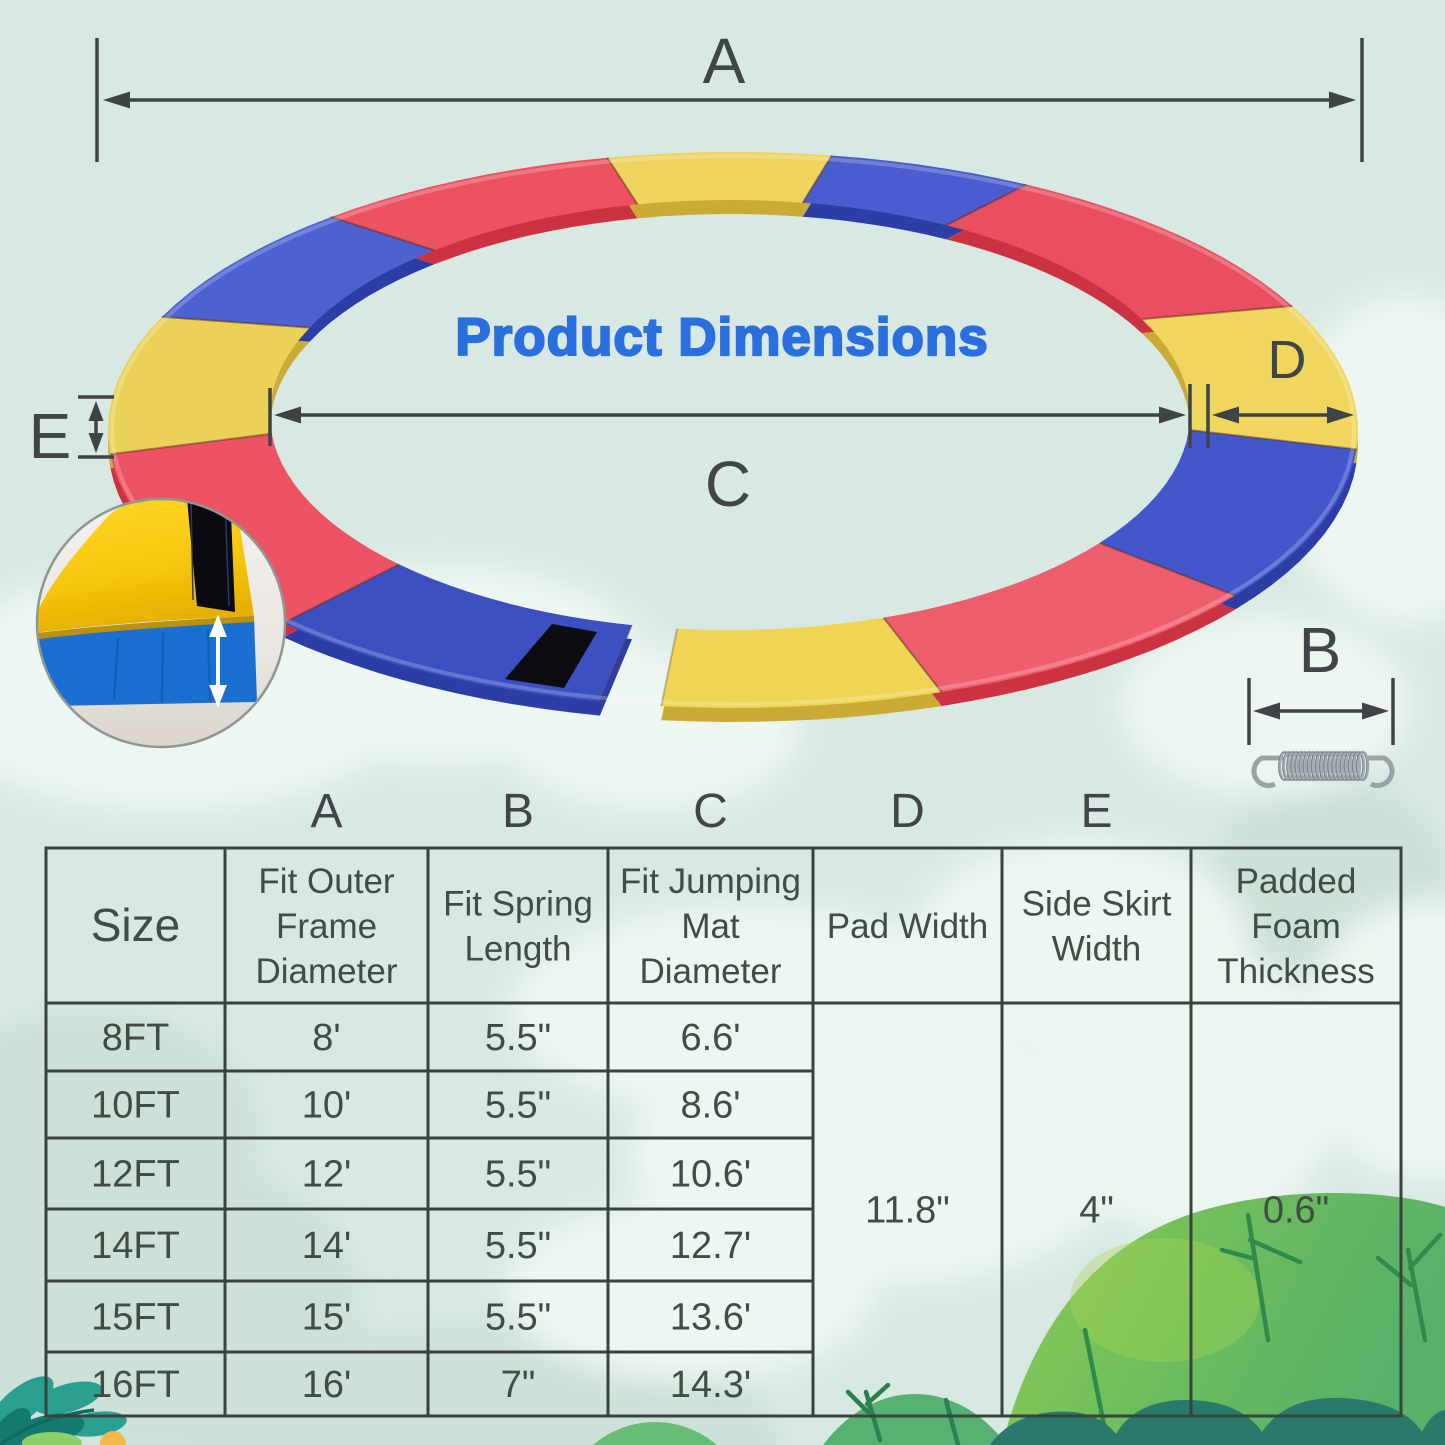  What do you see at coordinates (327, 1318) in the screenshot?
I see `svg-text: 15'` at bounding box center [327, 1318].